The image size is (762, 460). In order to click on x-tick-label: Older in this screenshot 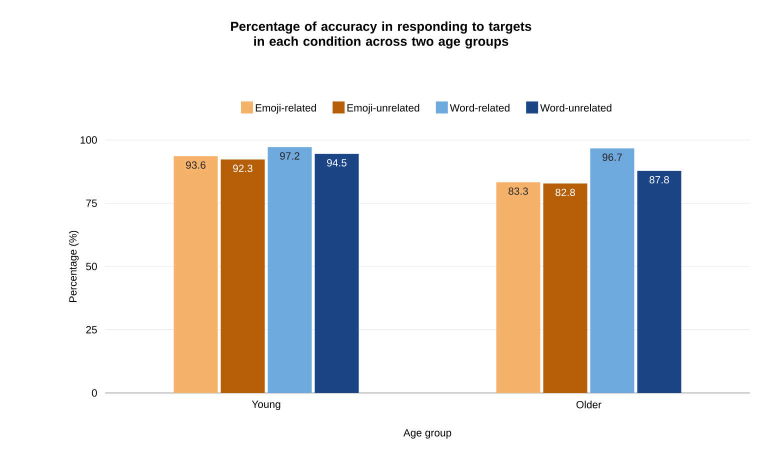, I will do `click(589, 404)`.